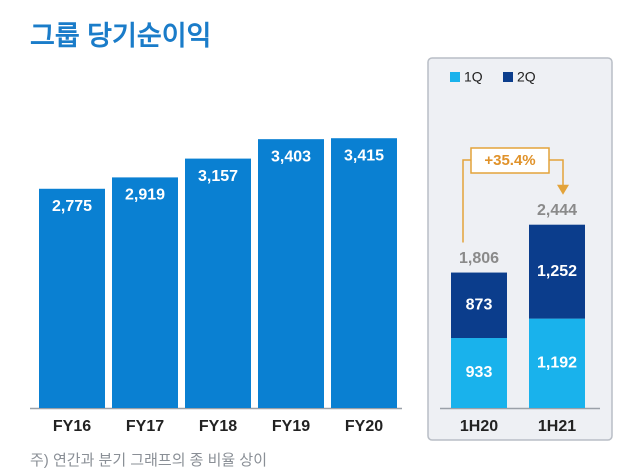 Image resolution: width=627 pixels, height=476 pixels. Describe the element at coordinates (557, 426) in the screenshot. I see `x-tick-label: 1H21` at that location.